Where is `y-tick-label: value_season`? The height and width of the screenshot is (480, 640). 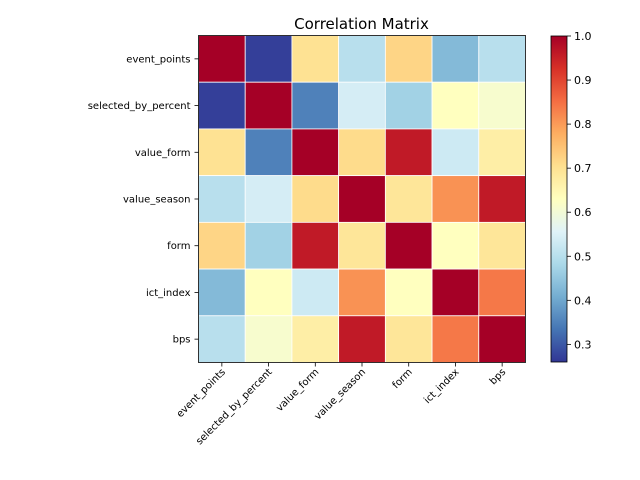
y-tick-label: value_season is located at coordinates (156, 200).